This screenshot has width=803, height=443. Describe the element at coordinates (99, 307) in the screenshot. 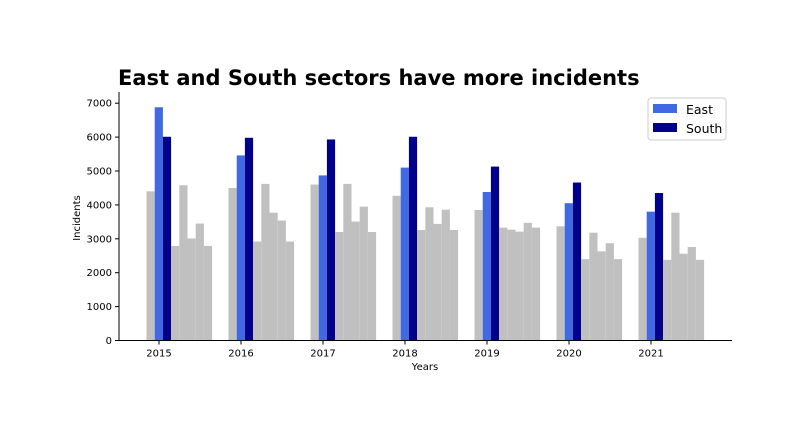

I see `y-tick-label: 1000` at that location.